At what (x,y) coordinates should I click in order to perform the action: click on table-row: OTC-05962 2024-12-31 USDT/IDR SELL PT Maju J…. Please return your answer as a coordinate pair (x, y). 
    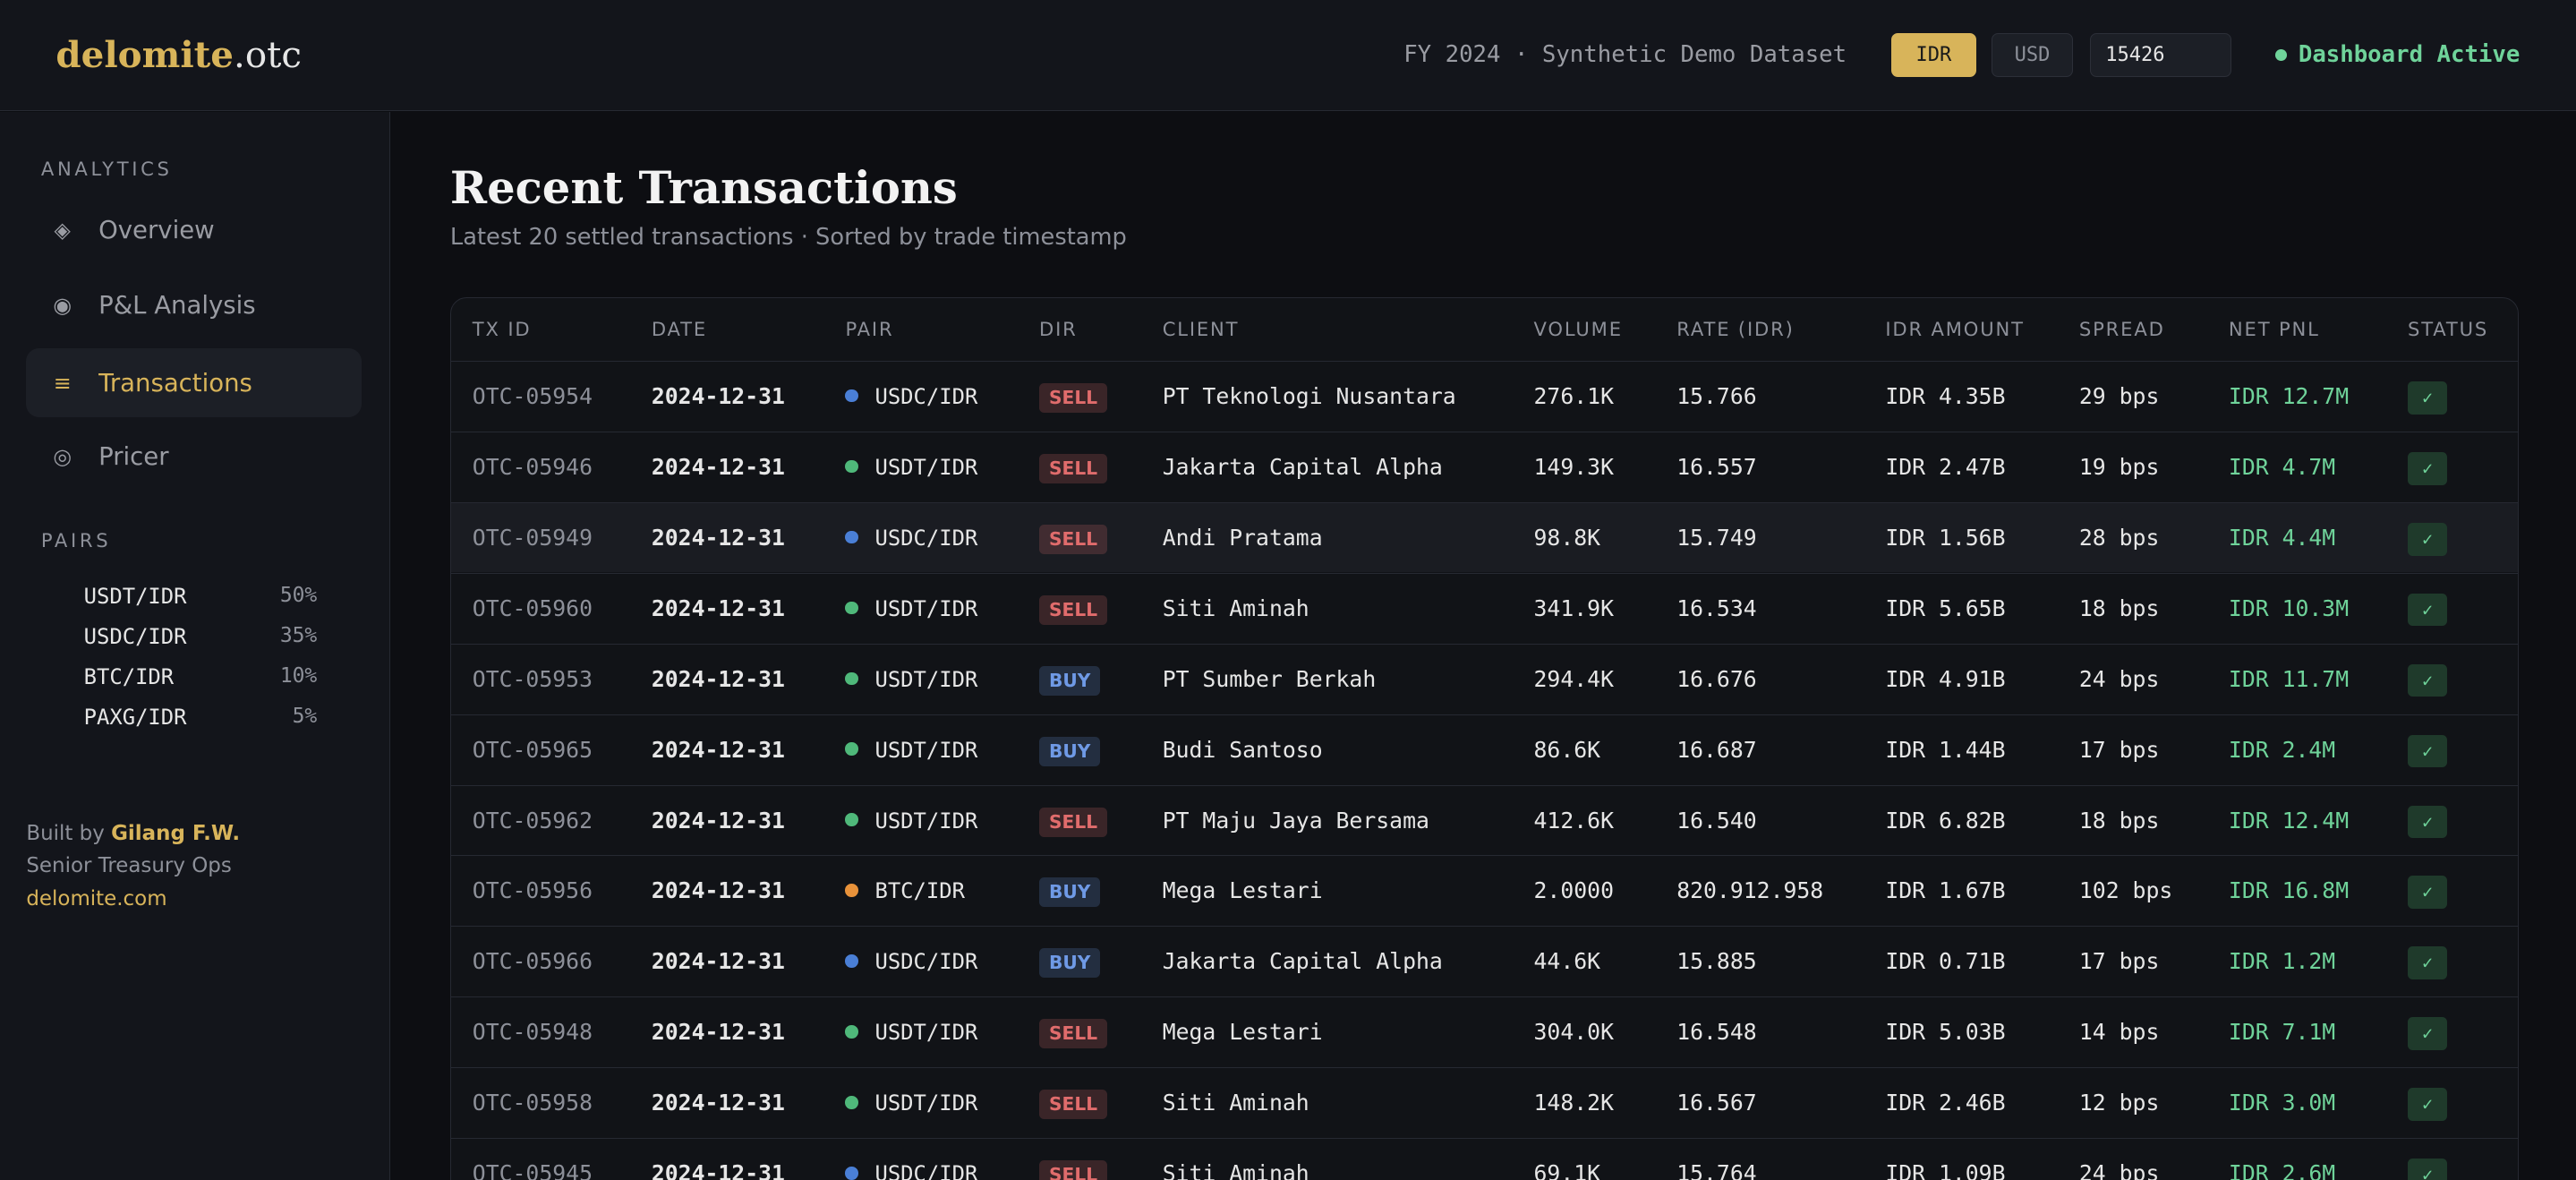
    Looking at the image, I should click on (1484, 819).